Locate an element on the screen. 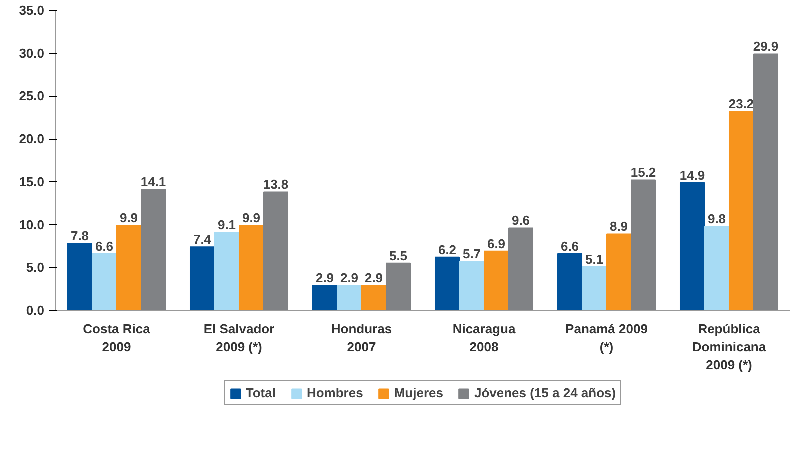 Image resolution: width=811 pixels, height=464 pixels. data-label: 29.9 is located at coordinates (766, 46).